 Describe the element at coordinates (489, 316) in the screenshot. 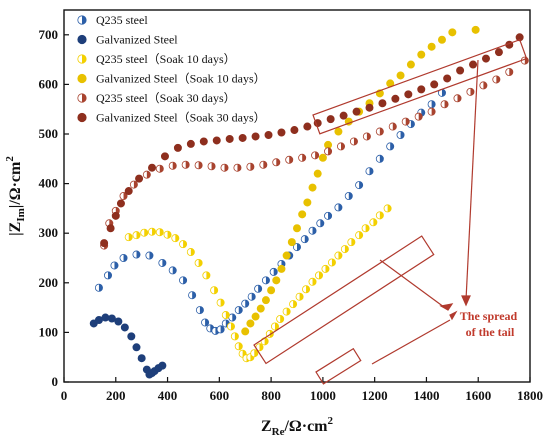

I see `annotation-line-1: The spread` at that location.